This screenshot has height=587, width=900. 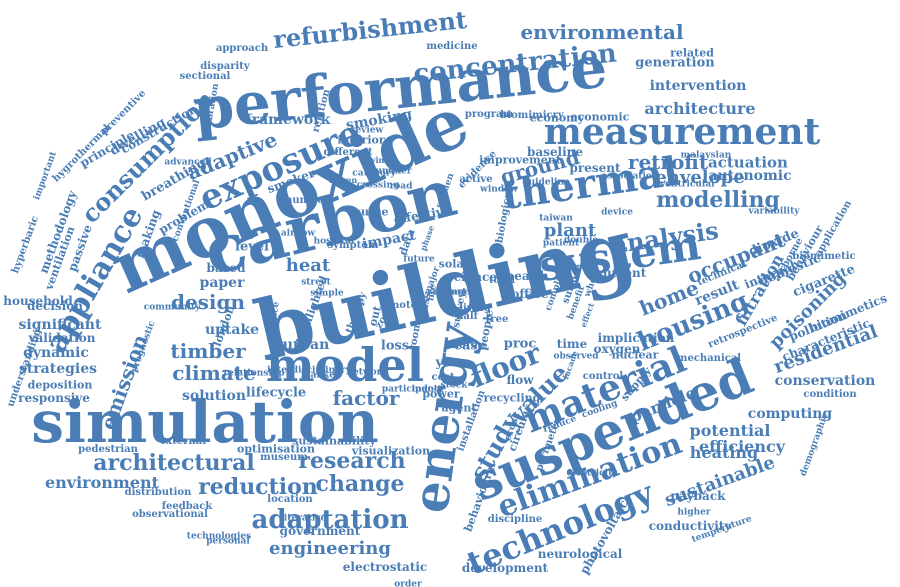 I want to click on cloud-word: model, so click(x=345, y=365).